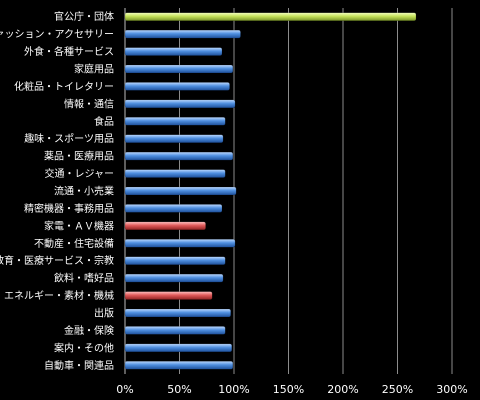  What do you see at coordinates (57, 35) in the screenshot?
I see `category-label: ファッション・アクセサリー` at bounding box center [57, 35].